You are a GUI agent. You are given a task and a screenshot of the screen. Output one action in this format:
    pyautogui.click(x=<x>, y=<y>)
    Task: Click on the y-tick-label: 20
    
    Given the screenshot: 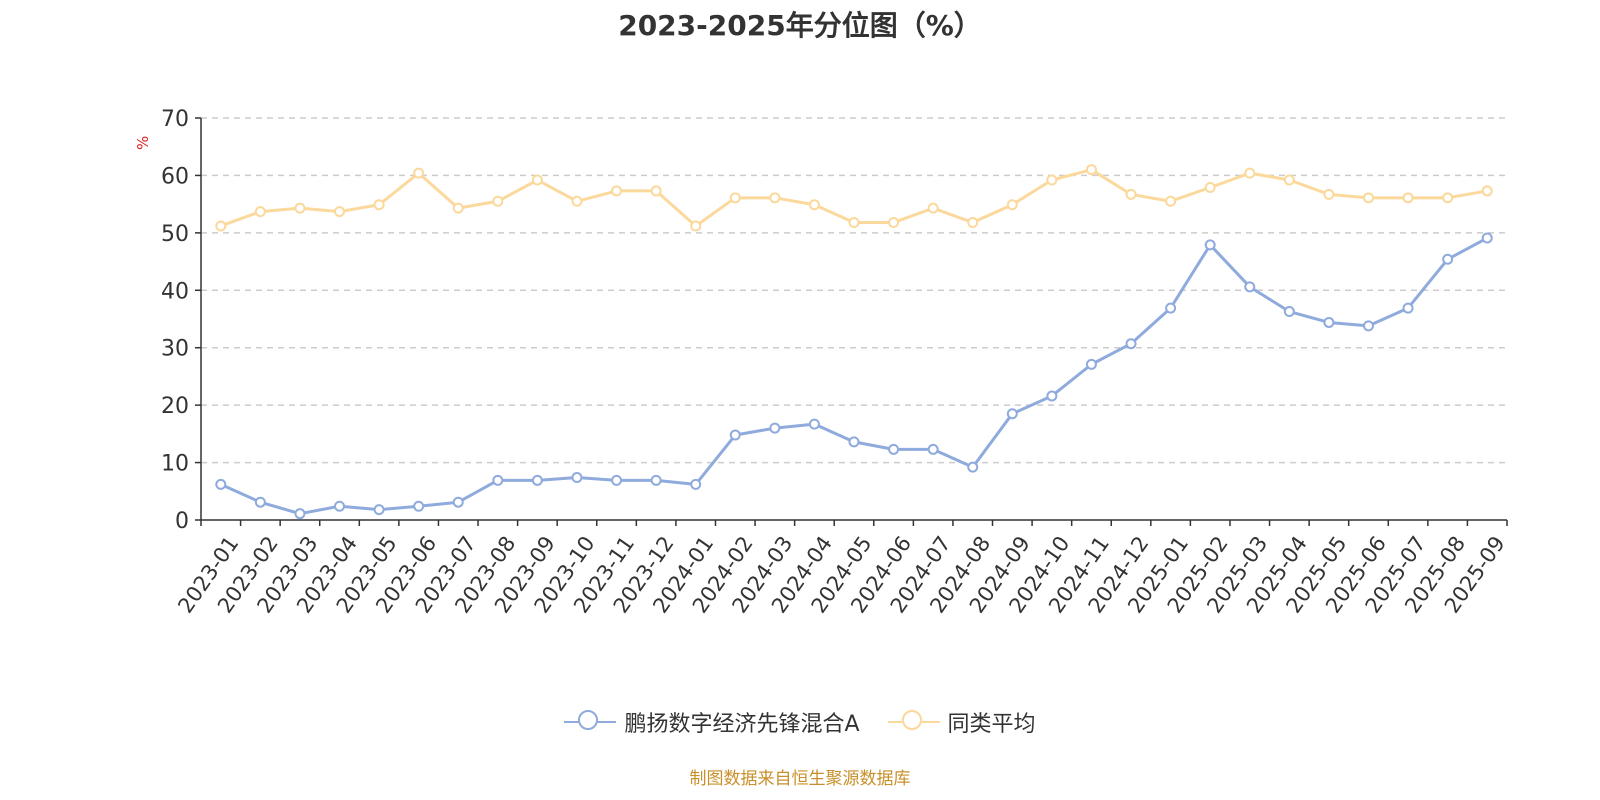 What is the action you would take?
    pyautogui.click(x=175, y=406)
    